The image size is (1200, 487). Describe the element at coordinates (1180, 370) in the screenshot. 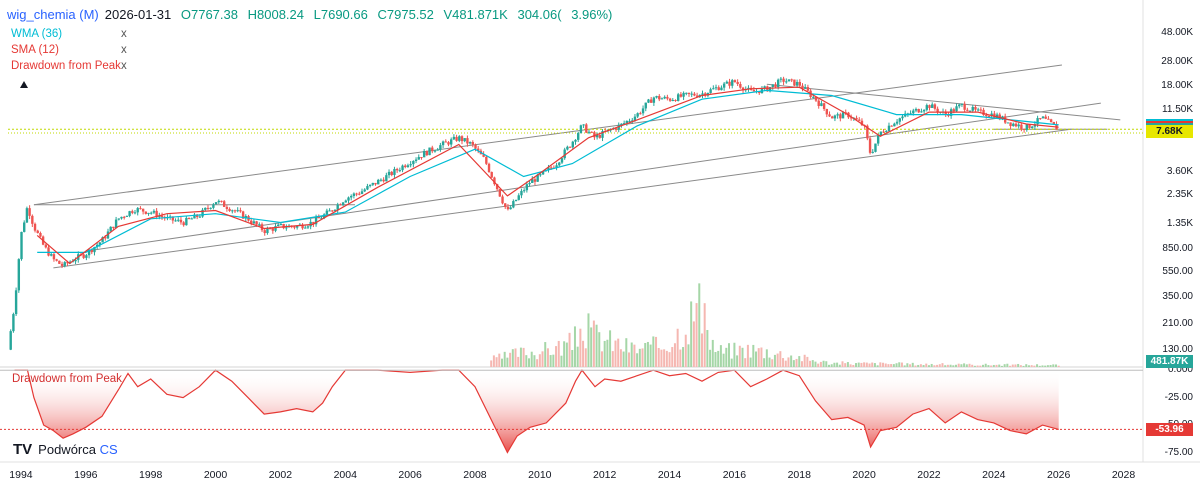

I see `drawdown-tick-label: 0.000` at that location.